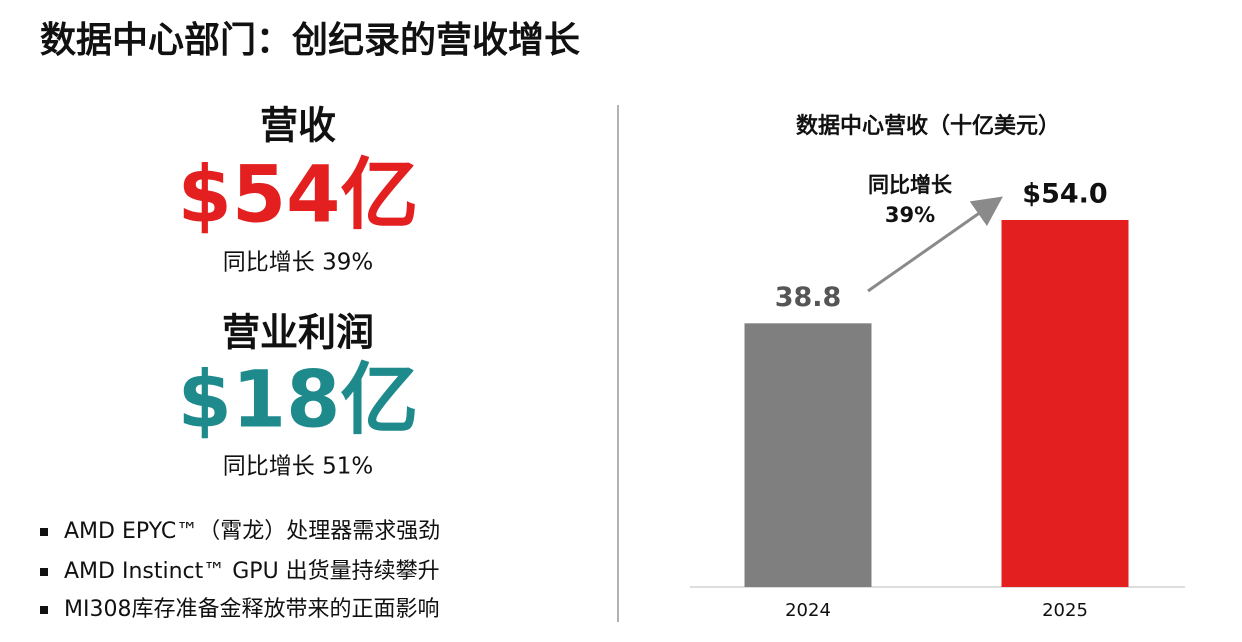 The image size is (1242, 642). What do you see at coordinates (910, 185) in the screenshot?
I see `annotation: 同比增长` at bounding box center [910, 185].